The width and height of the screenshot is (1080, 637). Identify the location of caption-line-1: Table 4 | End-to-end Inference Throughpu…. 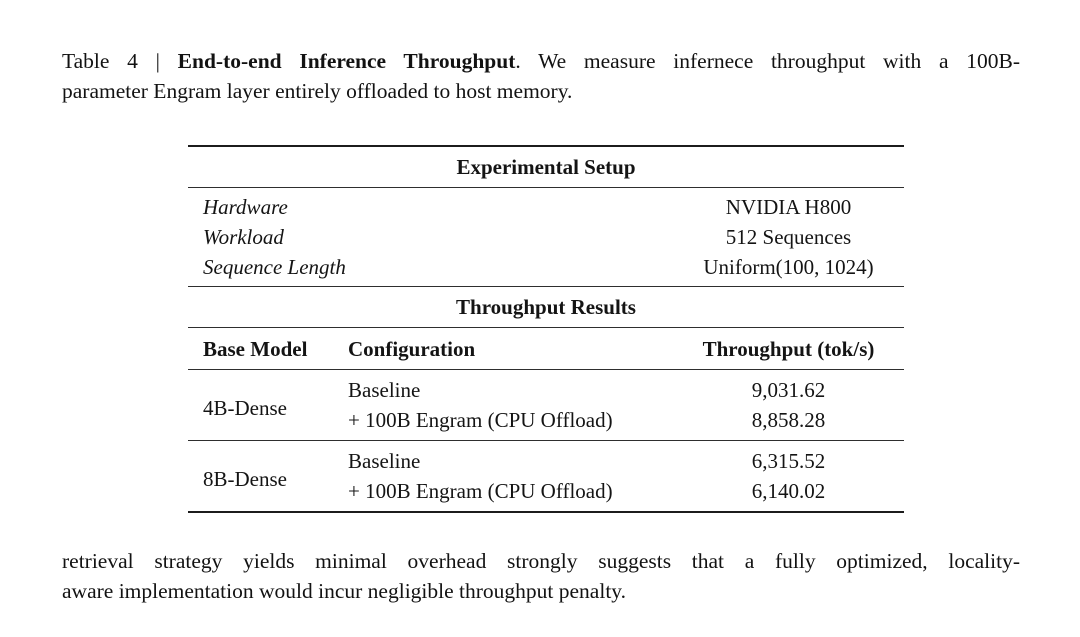
(541, 61).